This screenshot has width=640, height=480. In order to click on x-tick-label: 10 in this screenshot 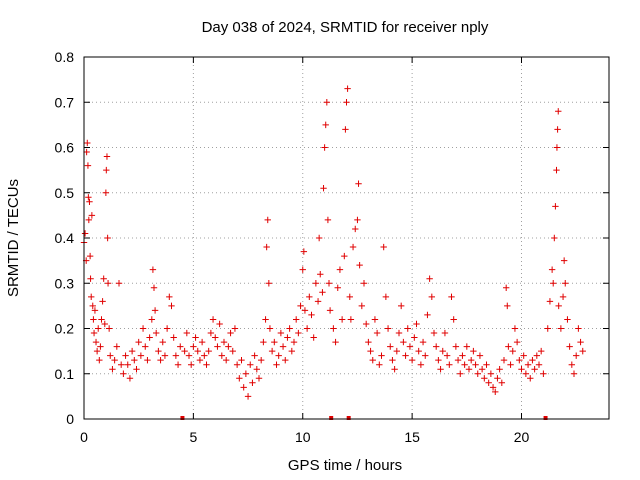, I will do `click(303, 437)`.